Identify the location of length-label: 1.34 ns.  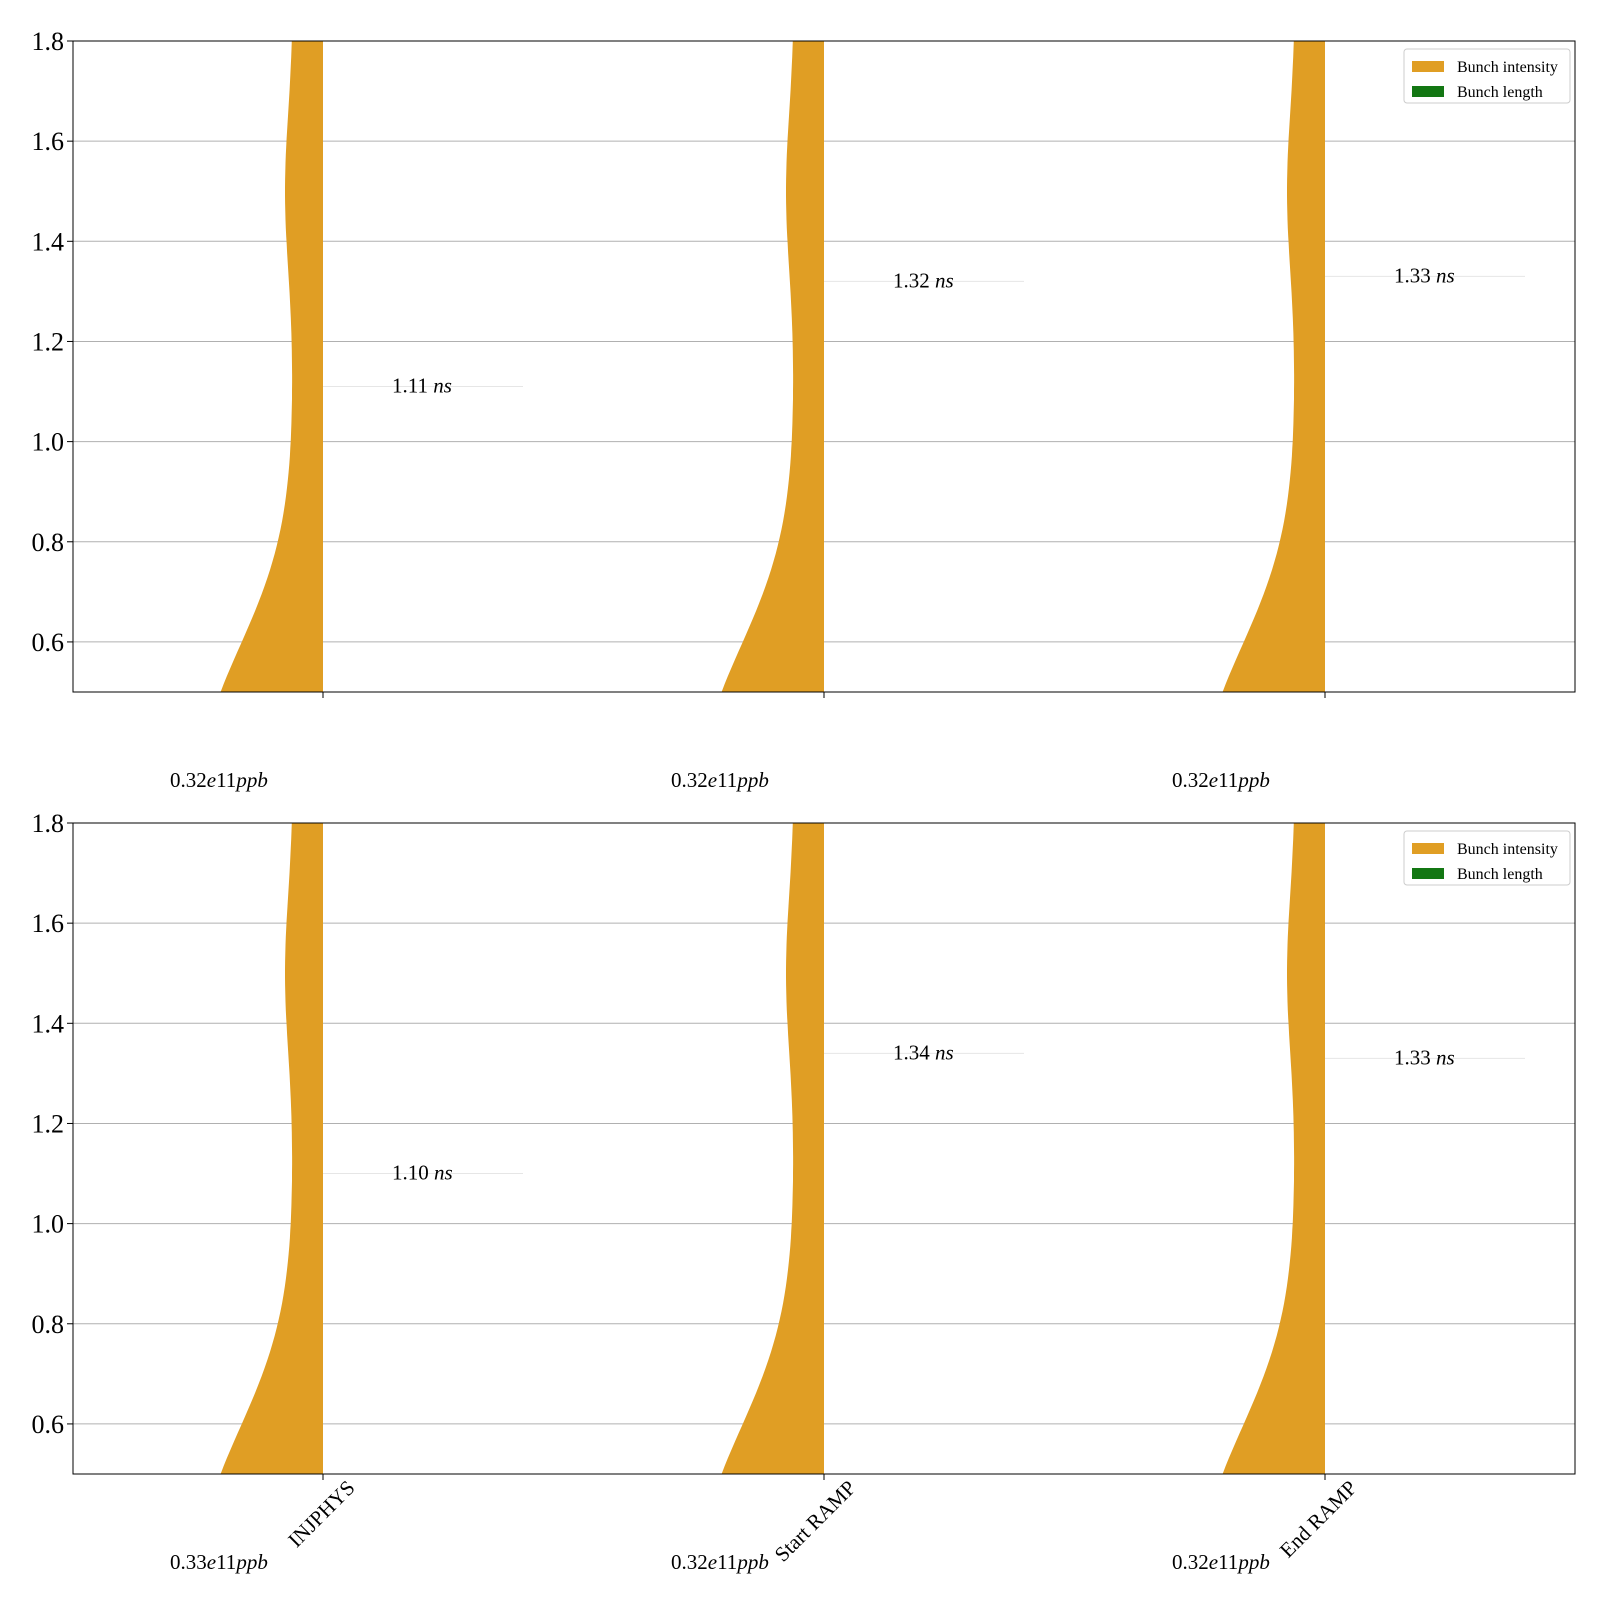
(923, 1052).